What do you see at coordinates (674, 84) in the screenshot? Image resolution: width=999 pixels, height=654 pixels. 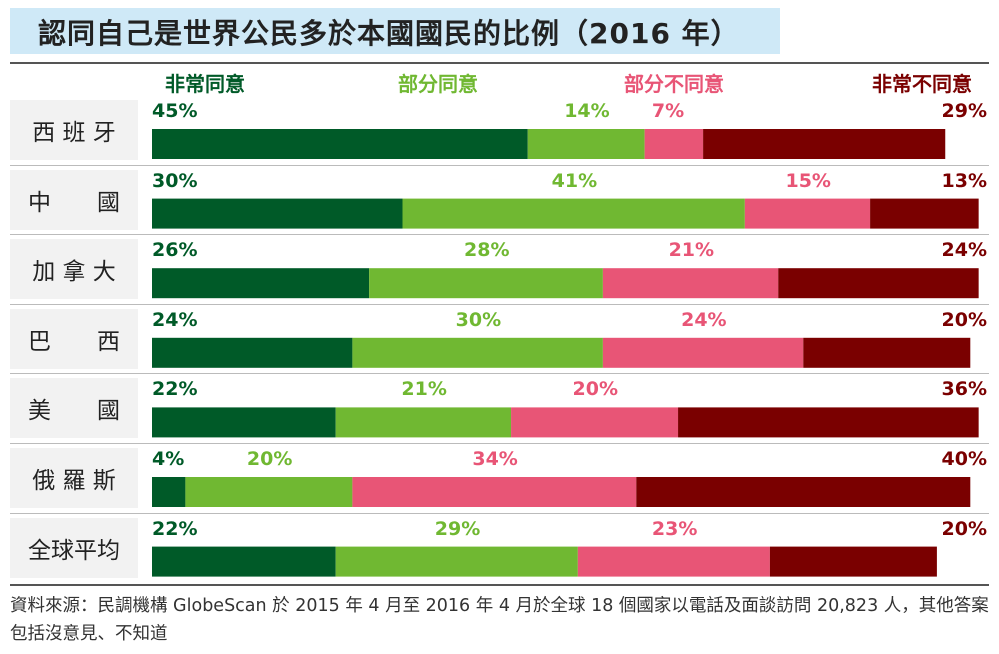 I see `legend-item: 部分不同意` at bounding box center [674, 84].